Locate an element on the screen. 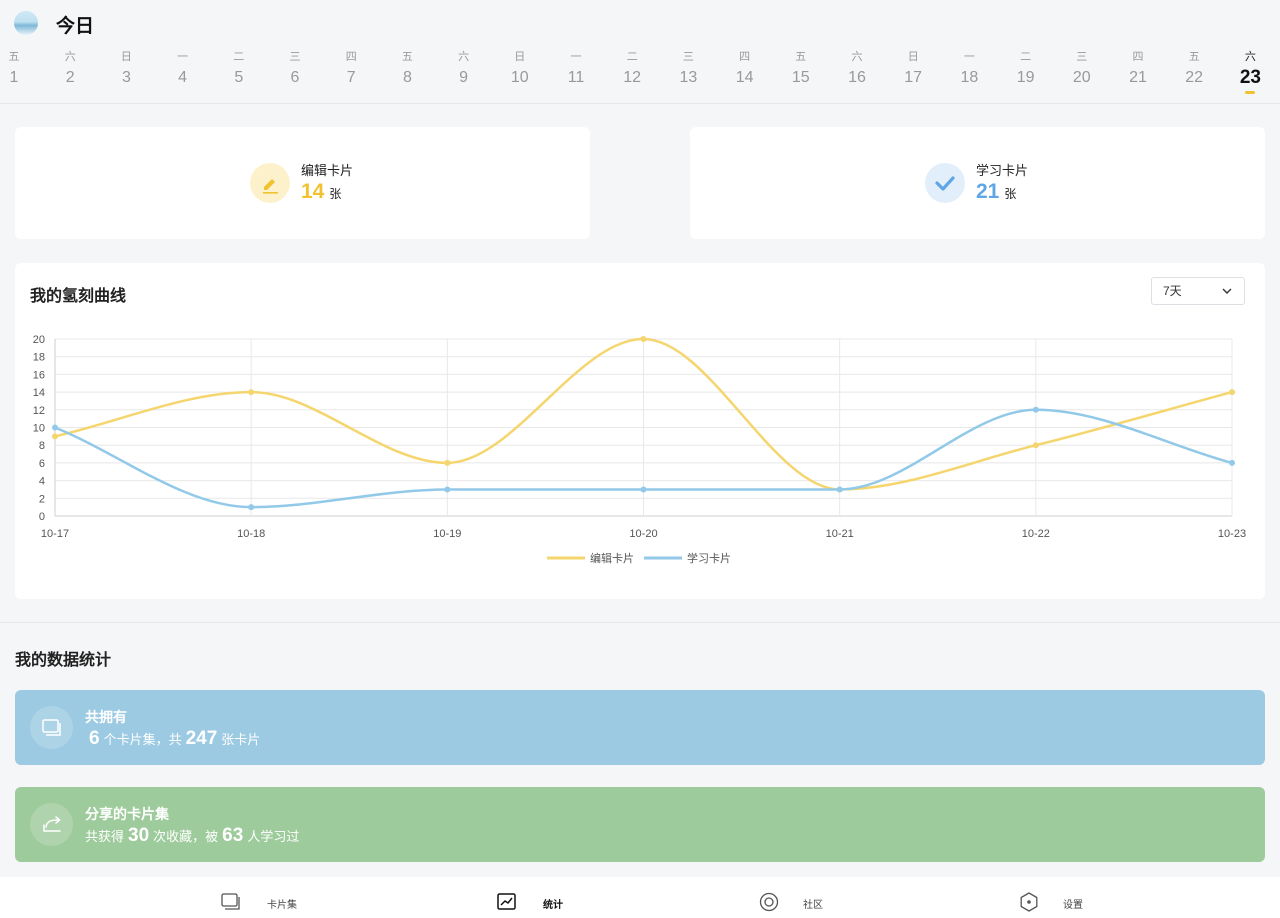  date-item: 四 21 is located at coordinates (1138, 69).